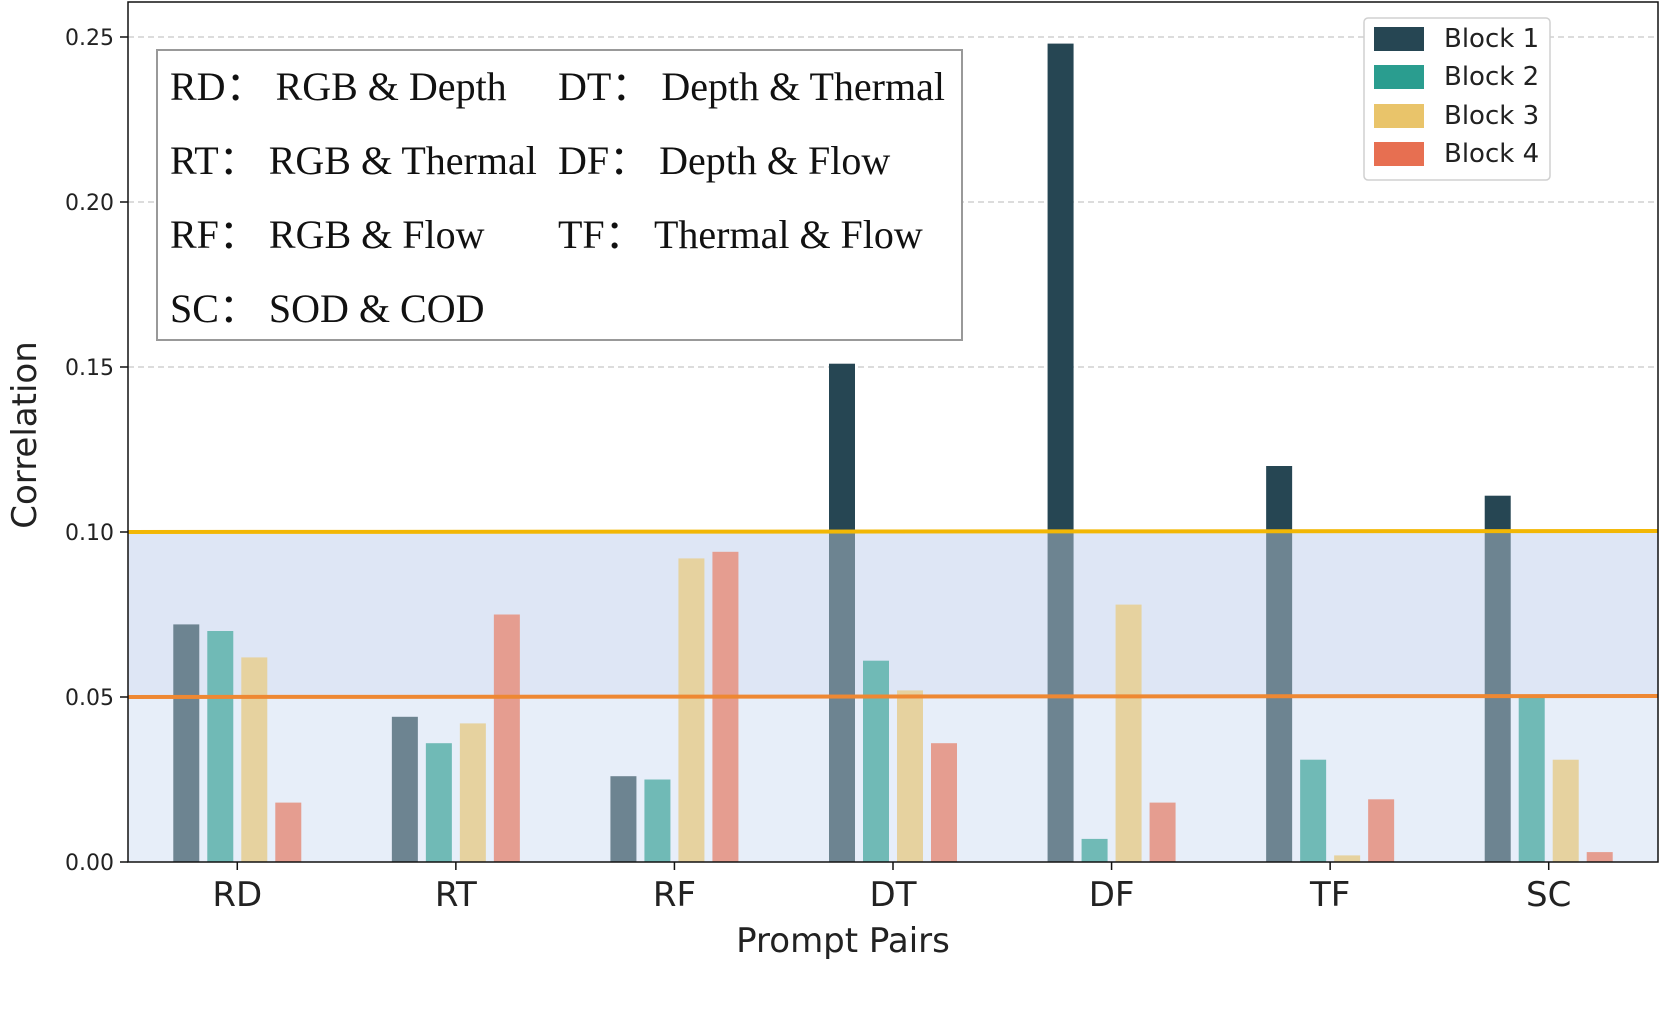 The image size is (1660, 1019). Describe the element at coordinates (724, 160) in the screenshot. I see `abbr-df: DF： Depth & Flow` at that location.